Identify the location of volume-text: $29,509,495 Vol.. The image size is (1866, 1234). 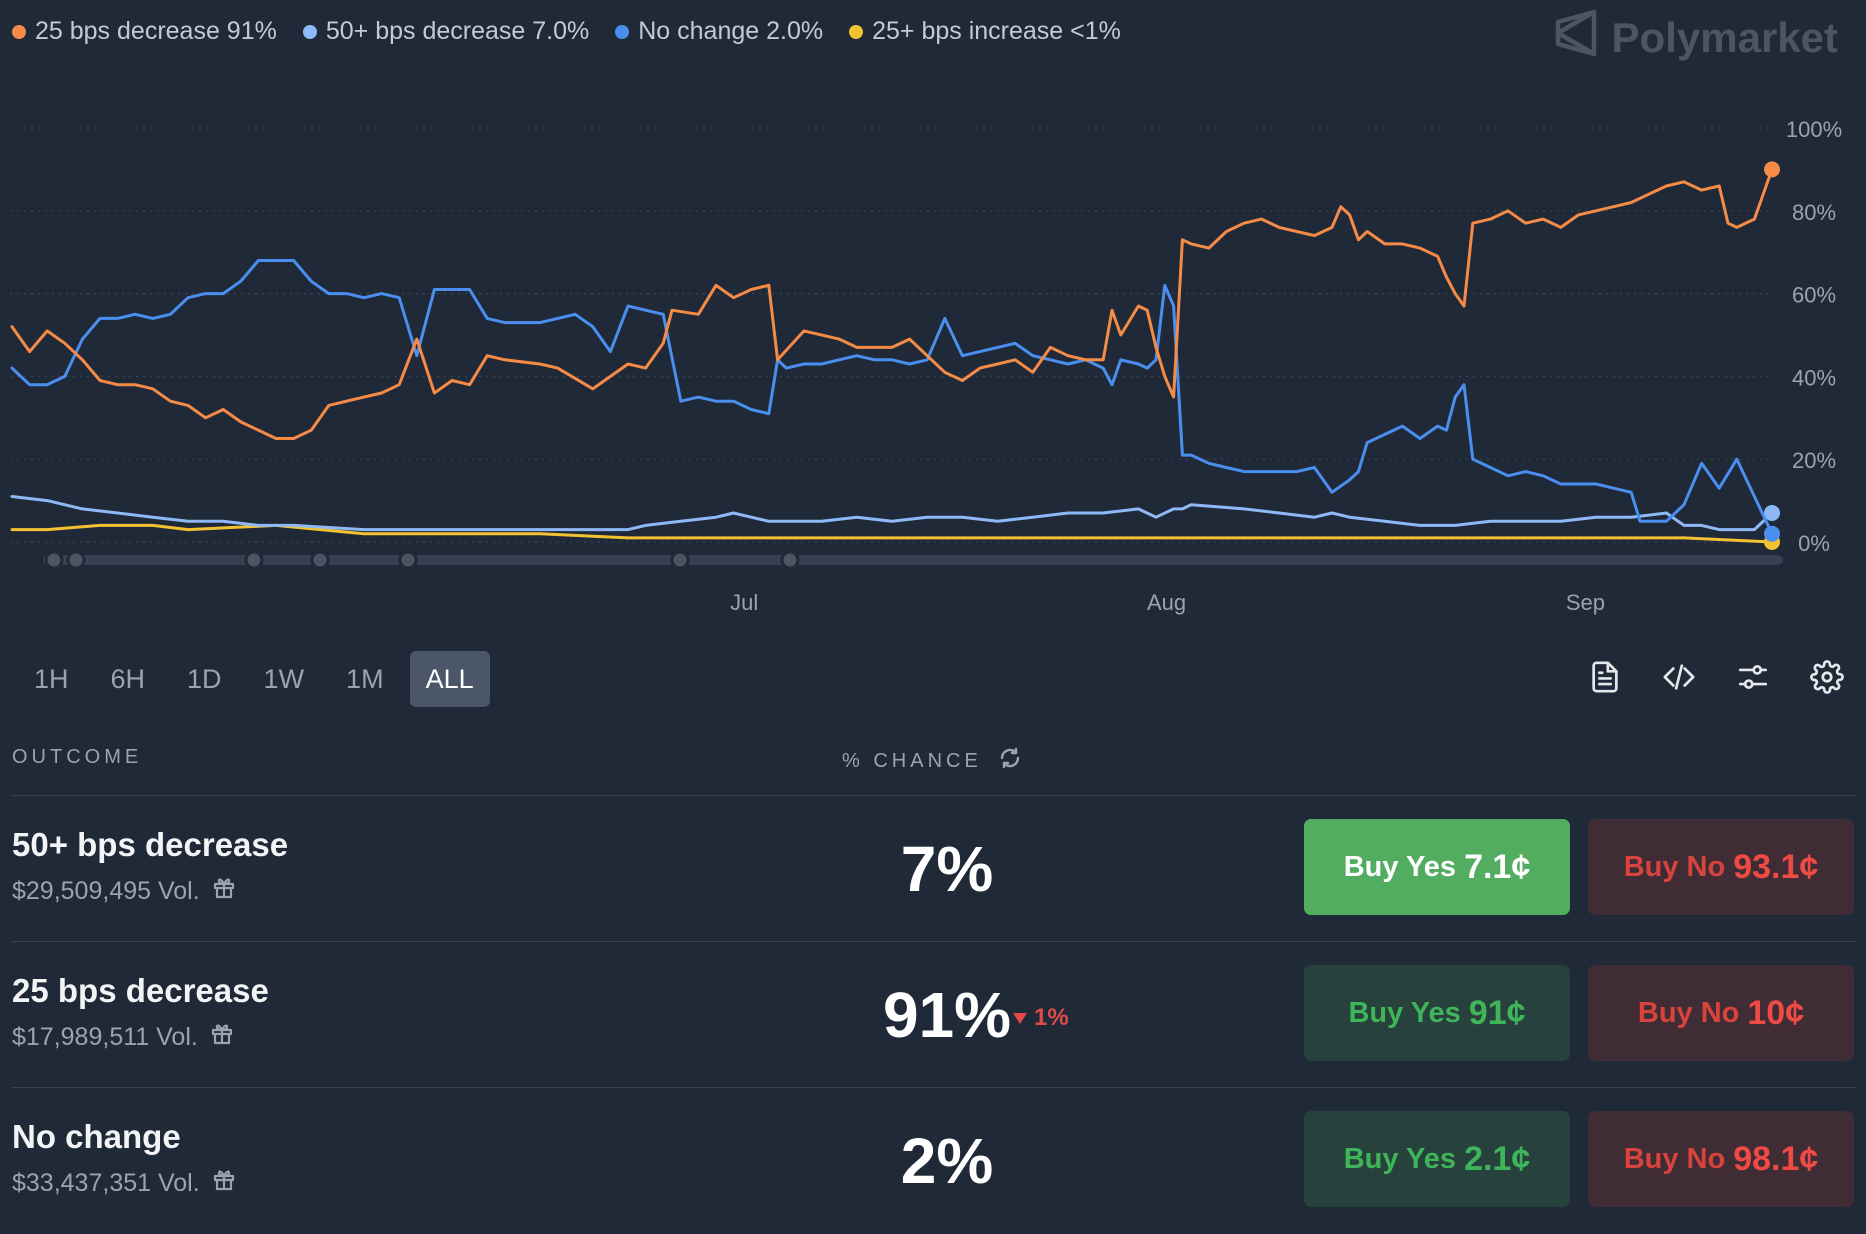
(106, 891).